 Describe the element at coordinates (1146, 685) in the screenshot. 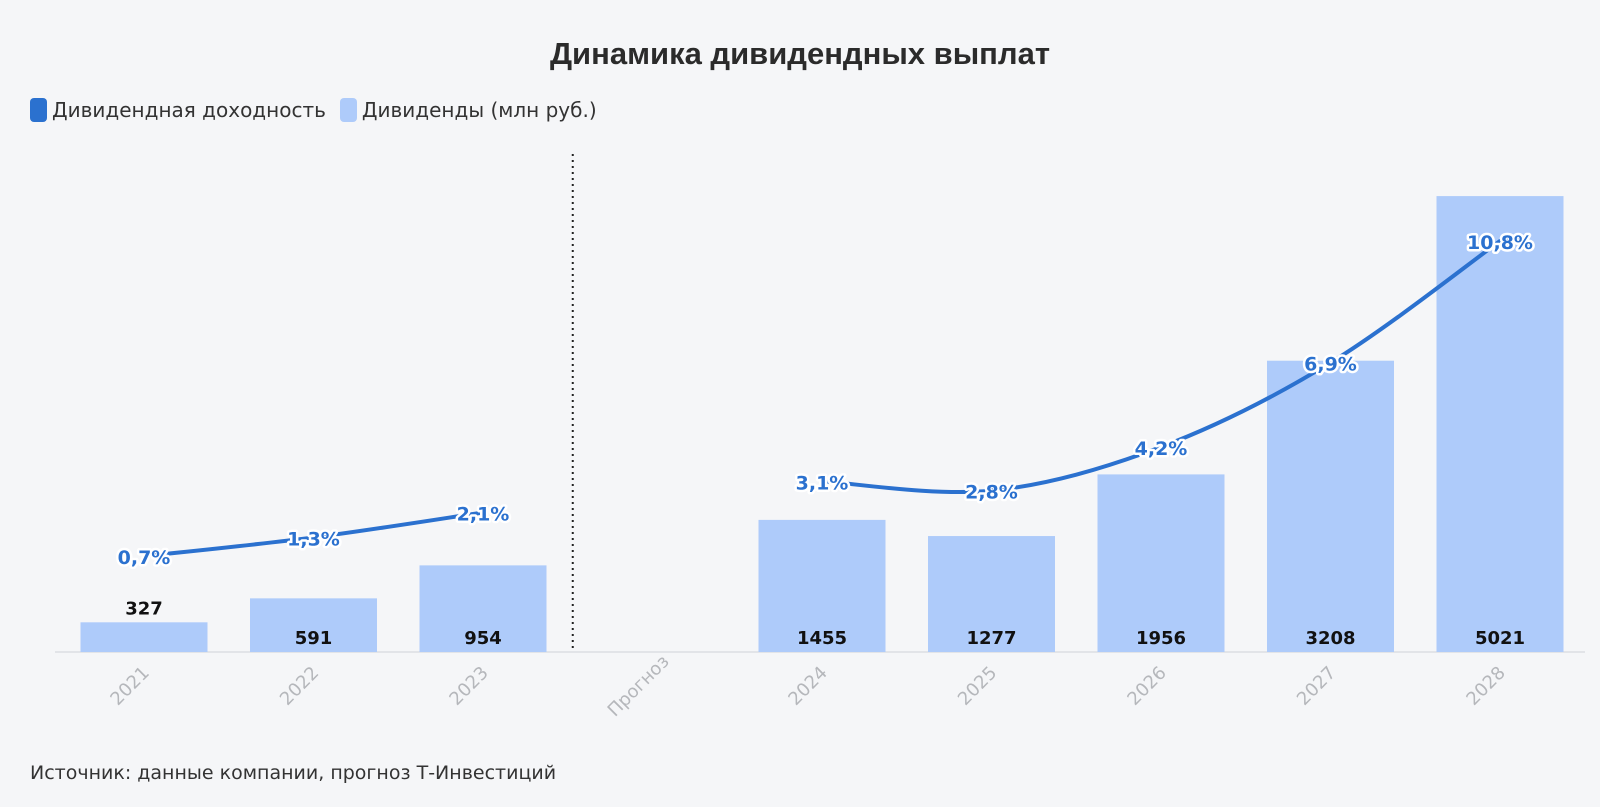

I see `x-tick-label-2026: 2026` at that location.